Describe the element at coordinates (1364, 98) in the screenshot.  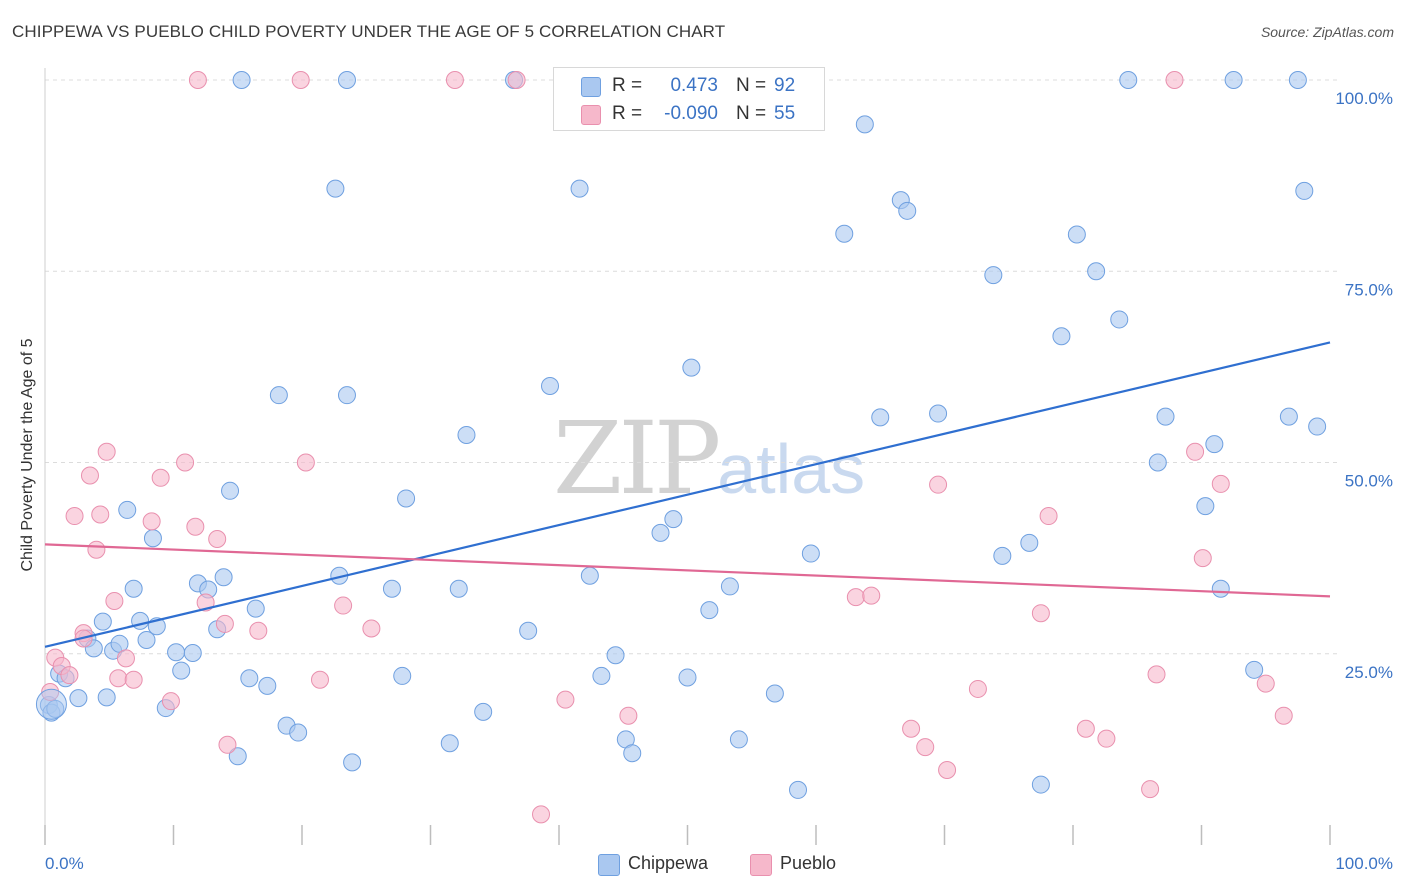
I see `y-tick-label: 100.0%` at that location.